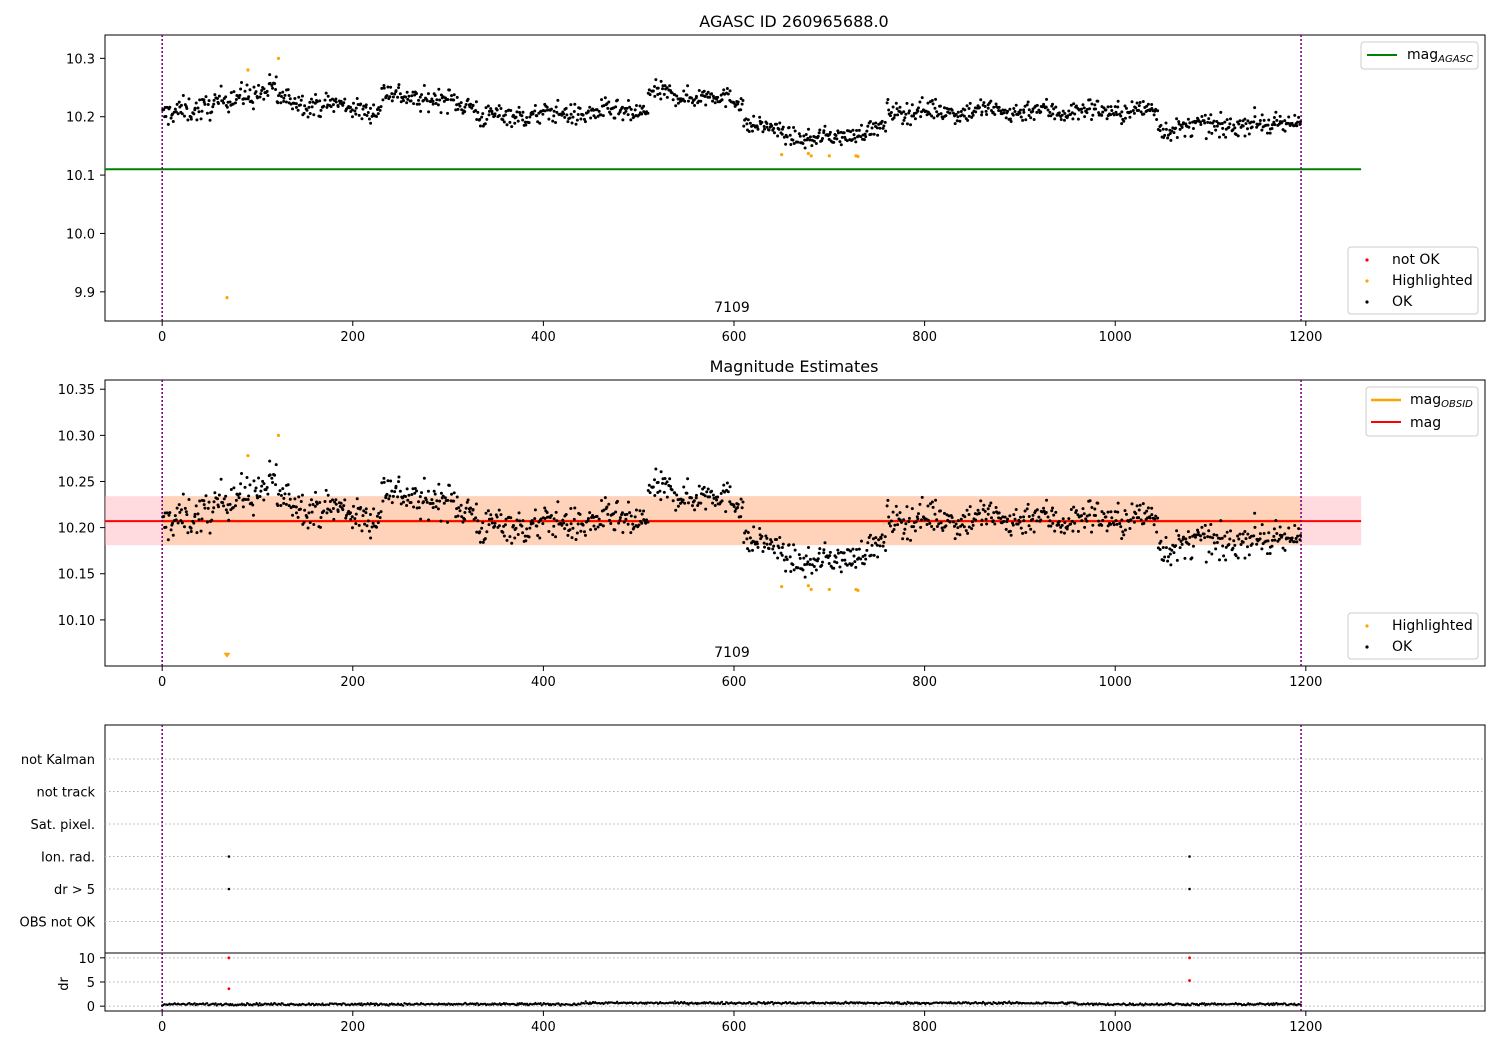 The width and height of the screenshot is (1500, 1050). Describe the element at coordinates (734, 1027) in the screenshot. I see `x-tick-label: 600` at that location.